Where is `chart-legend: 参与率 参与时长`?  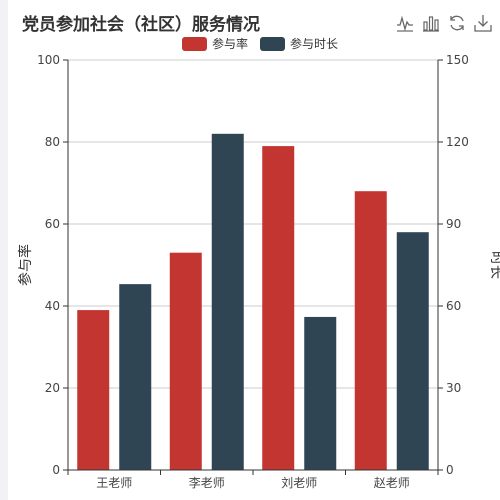 chart-legend: 参与率 参与时长 is located at coordinates (260, 43).